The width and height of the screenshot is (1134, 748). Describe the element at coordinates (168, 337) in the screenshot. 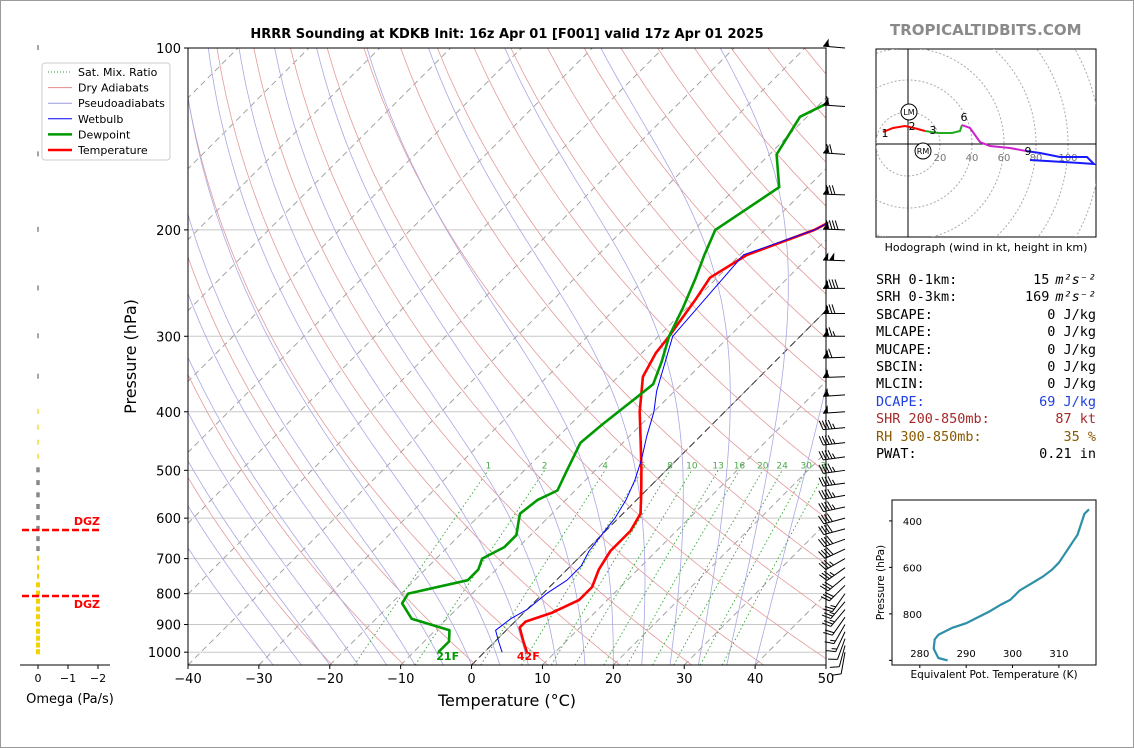

I see `y-tick-label: 300` at that location.